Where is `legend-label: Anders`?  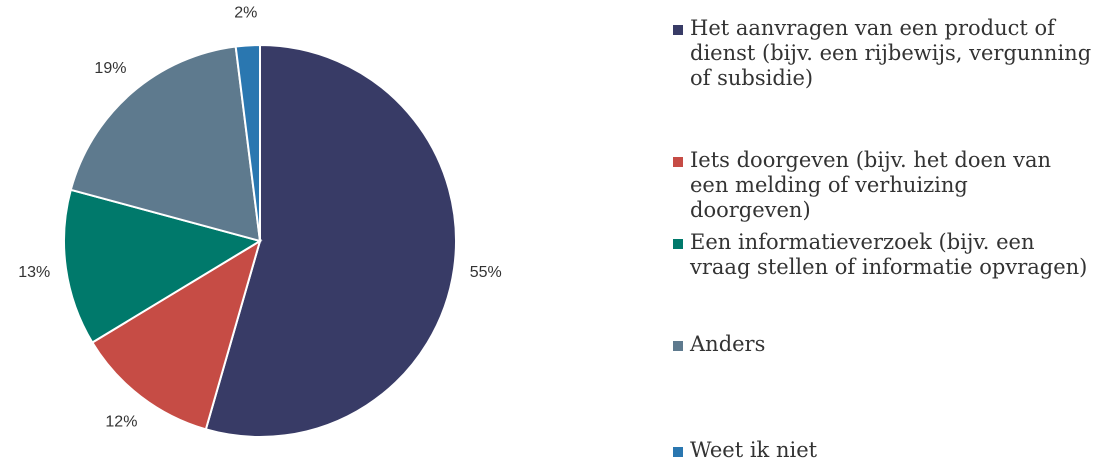 legend-label: Anders is located at coordinates (728, 344).